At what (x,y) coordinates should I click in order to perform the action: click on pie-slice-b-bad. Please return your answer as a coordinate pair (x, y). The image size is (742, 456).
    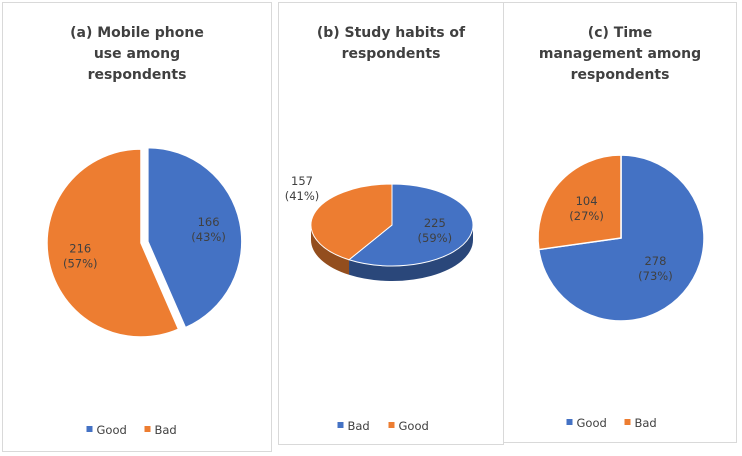
    Looking at the image, I should click on (410, 225).